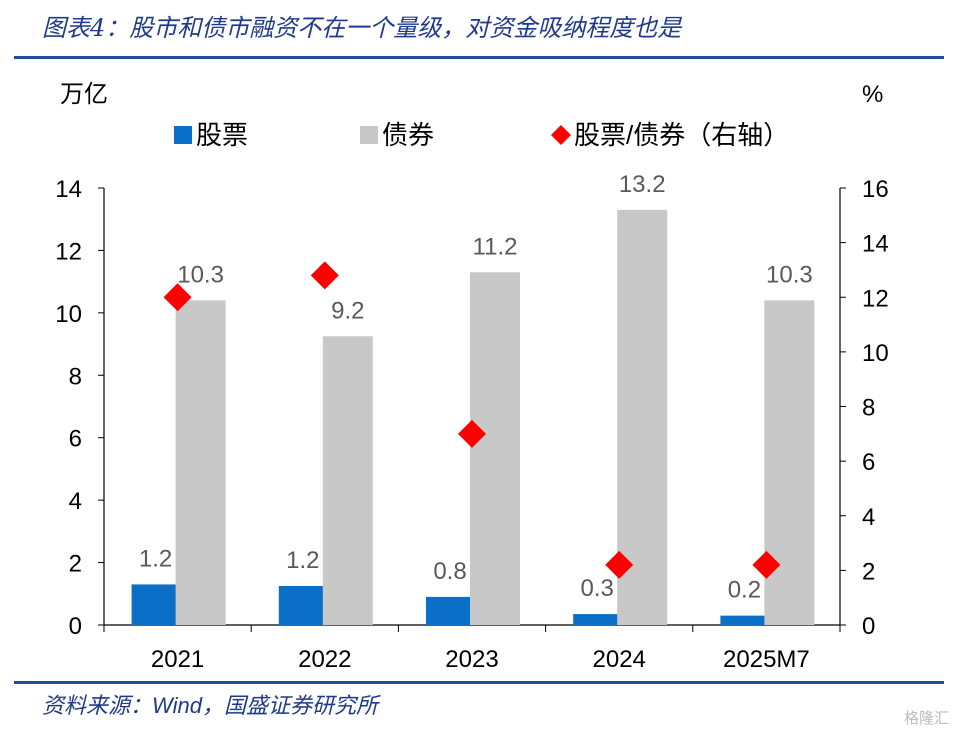  What do you see at coordinates (84, 94) in the screenshot?
I see `y-axis-left-title: 万亿` at bounding box center [84, 94].